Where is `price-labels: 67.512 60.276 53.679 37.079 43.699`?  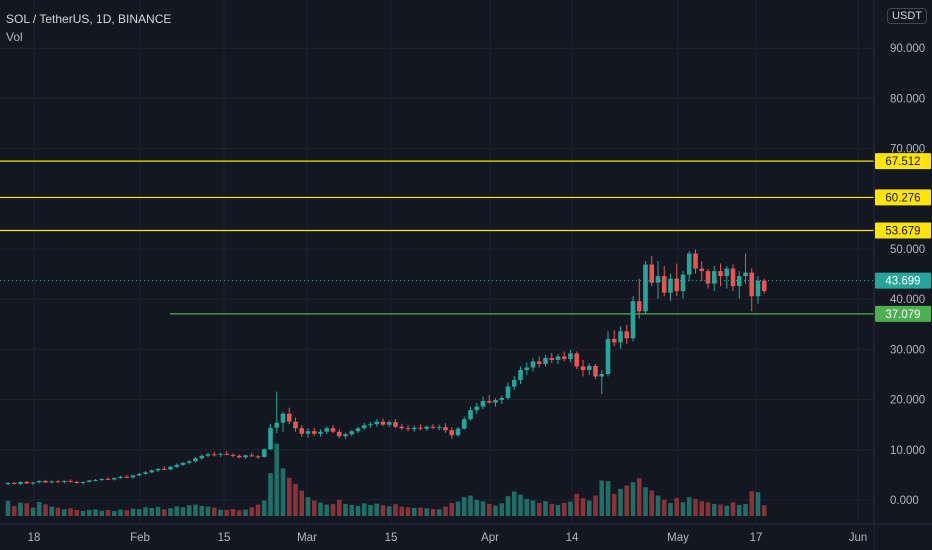 price-labels: 67.512 60.276 53.679 37.079 43.699 is located at coordinates (903, 237).